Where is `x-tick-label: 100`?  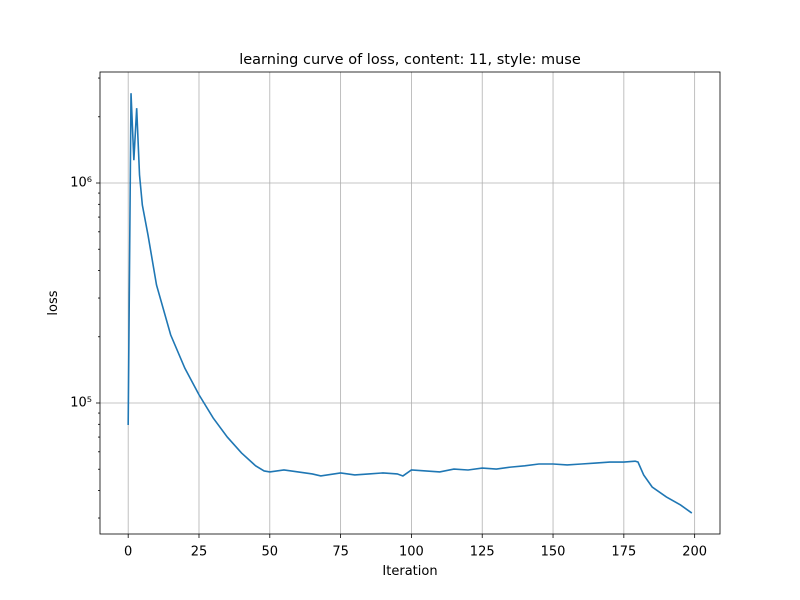 x-tick-label: 100 is located at coordinates (411, 552).